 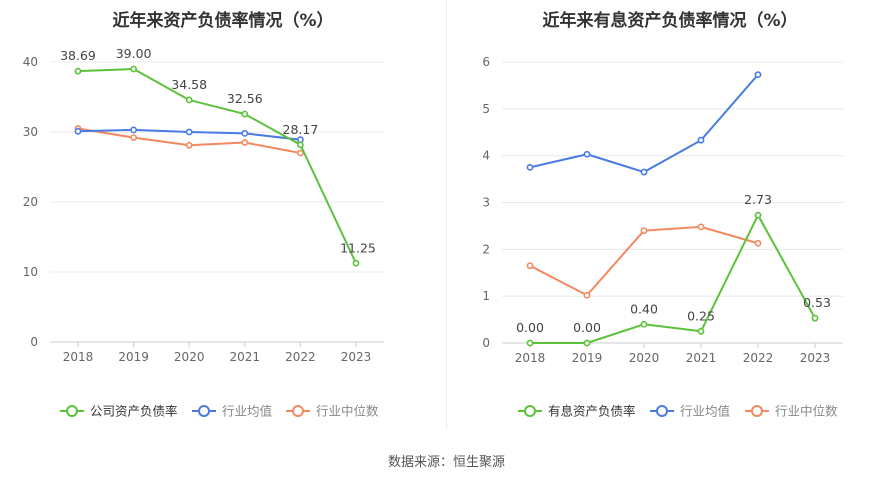 What do you see at coordinates (486, 62) in the screenshot?
I see `y-tick-label: 6` at bounding box center [486, 62].